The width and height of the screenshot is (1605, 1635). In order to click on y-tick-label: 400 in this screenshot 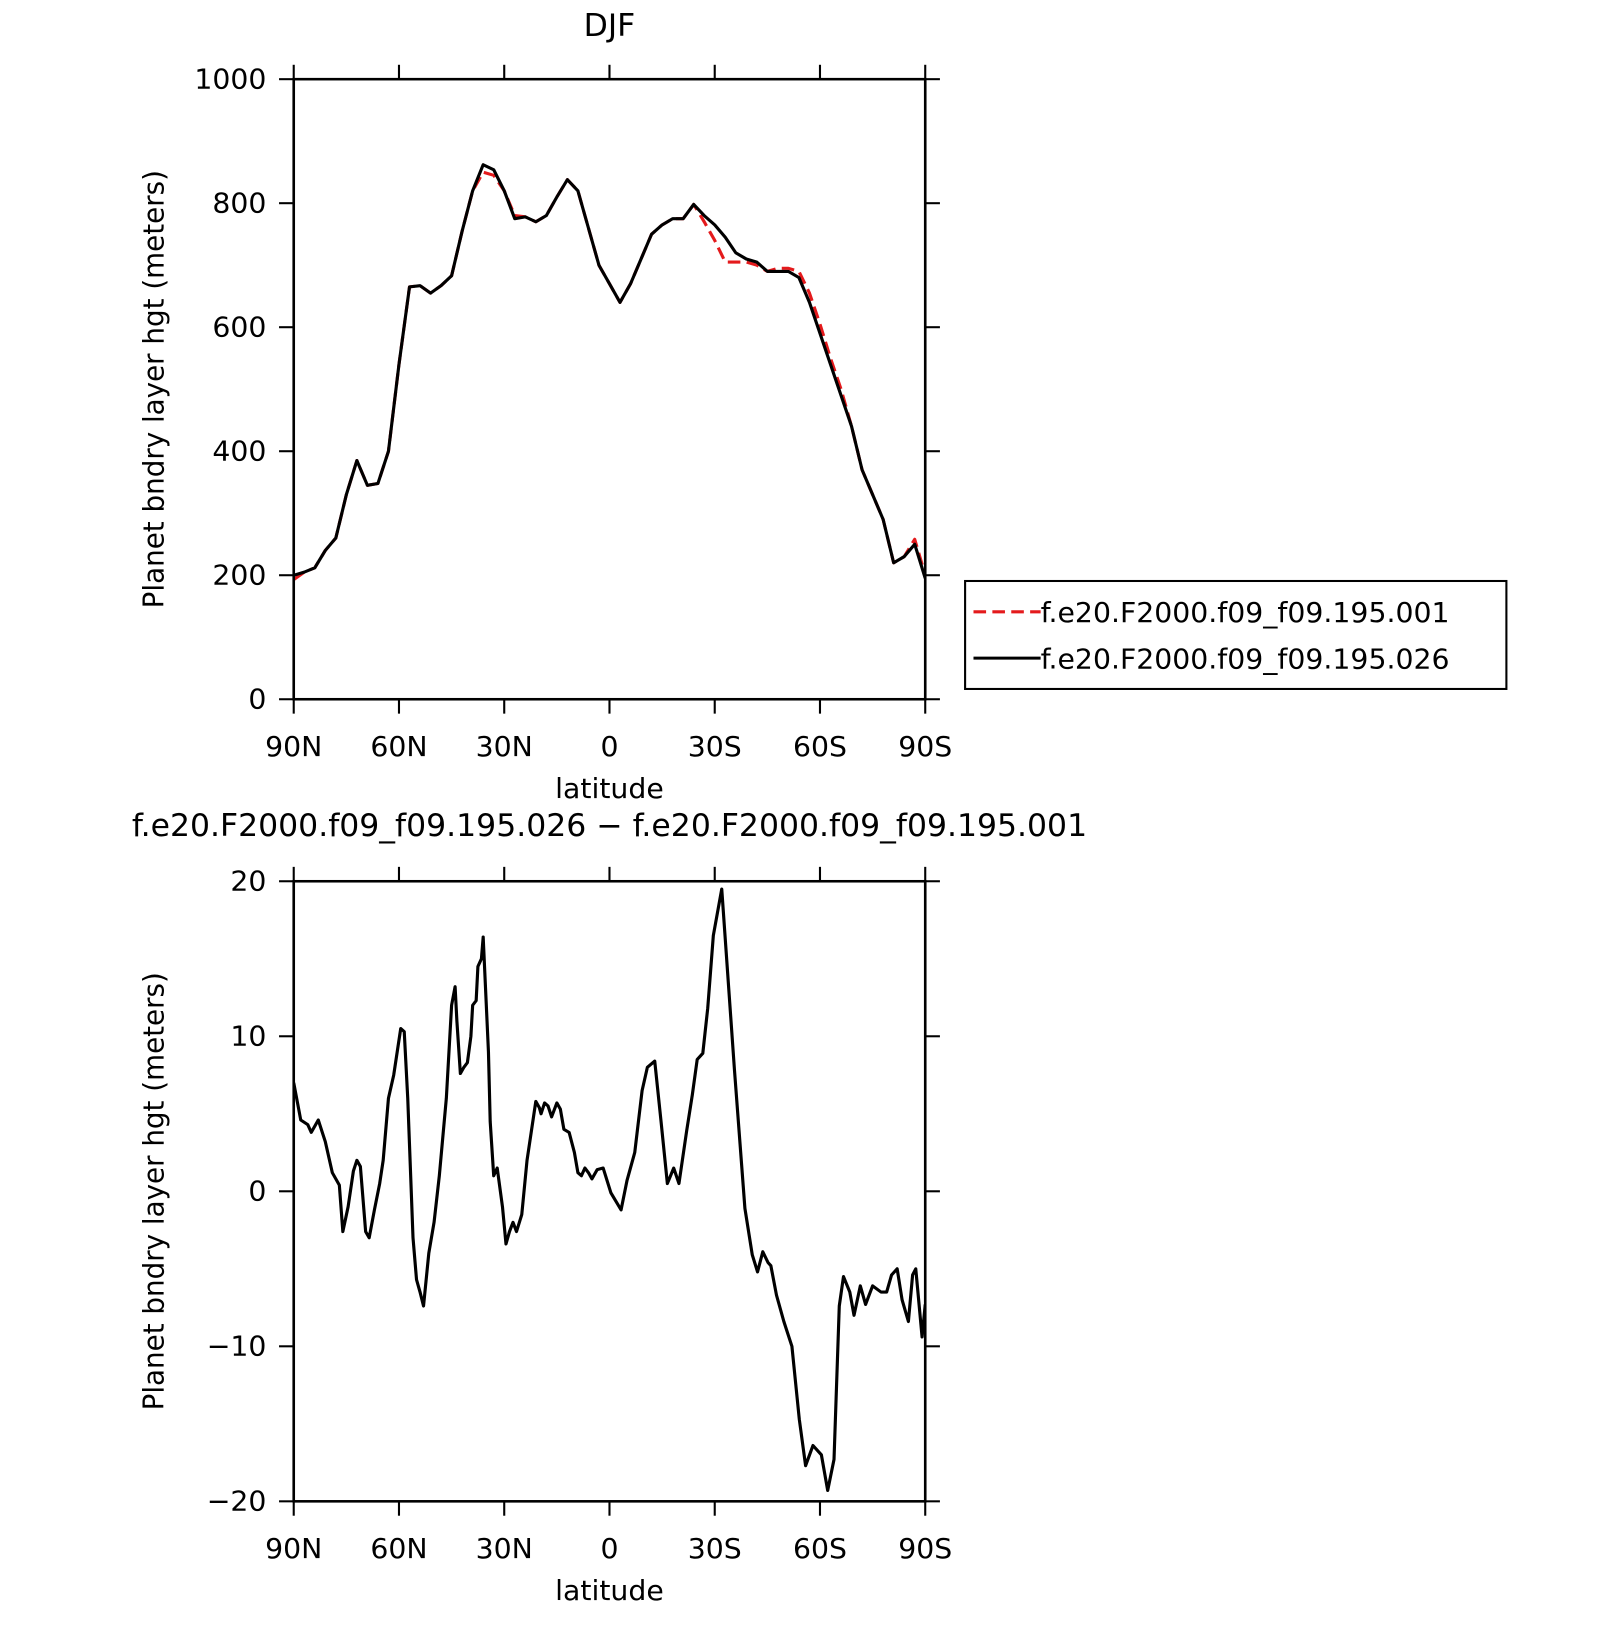, I will do `click(239, 451)`.